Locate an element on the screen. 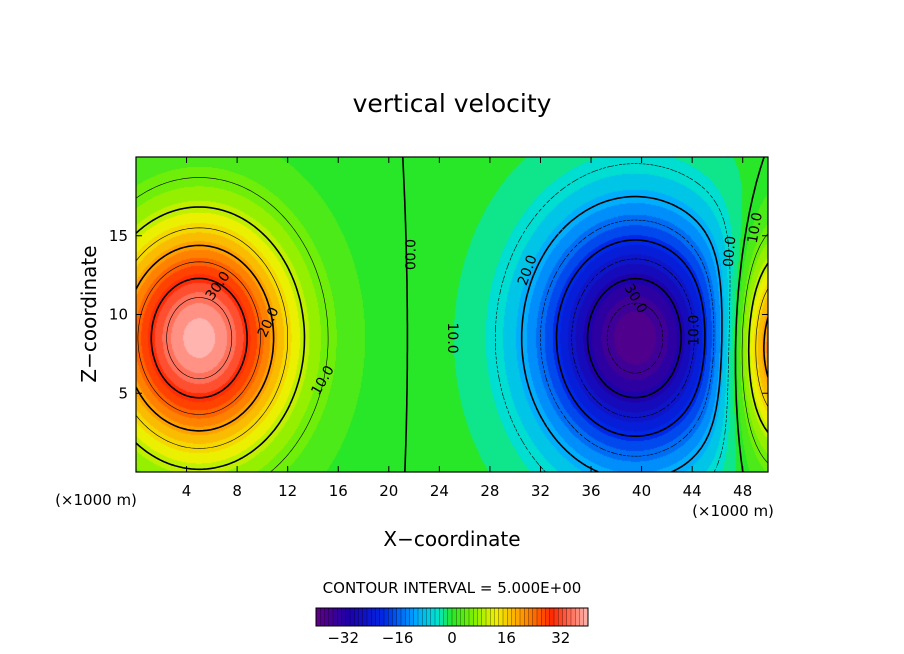 This screenshot has height=654, width=904. x-tick-label: 12 is located at coordinates (287, 491).